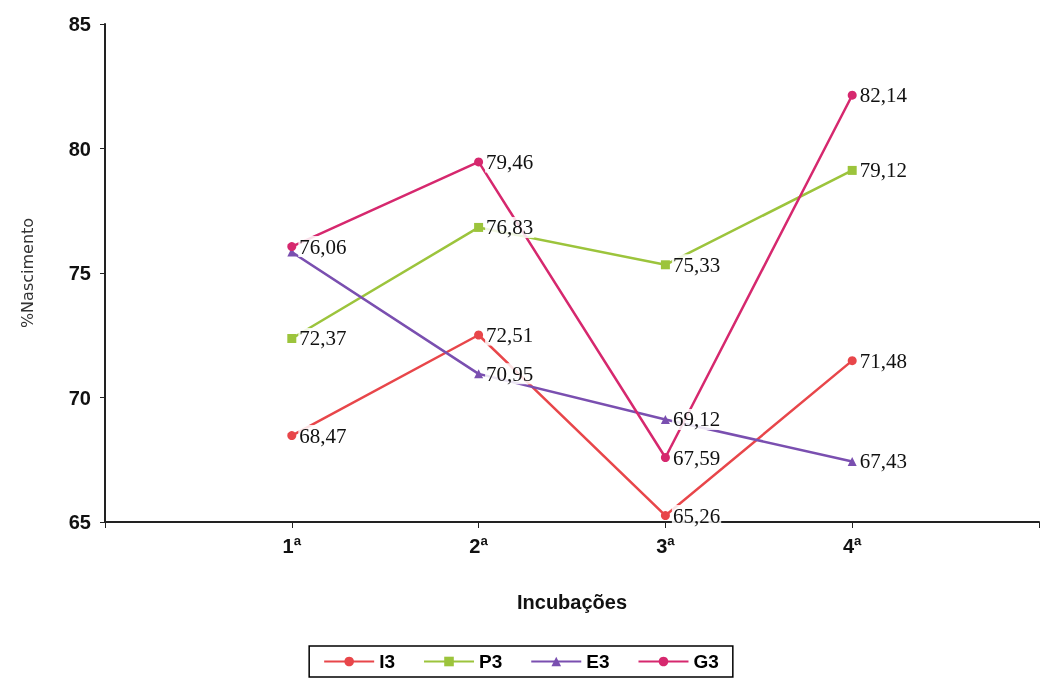 This screenshot has height=681, width=1042. What do you see at coordinates (491, 661) in the screenshot?
I see `legend-label: P3` at bounding box center [491, 661].